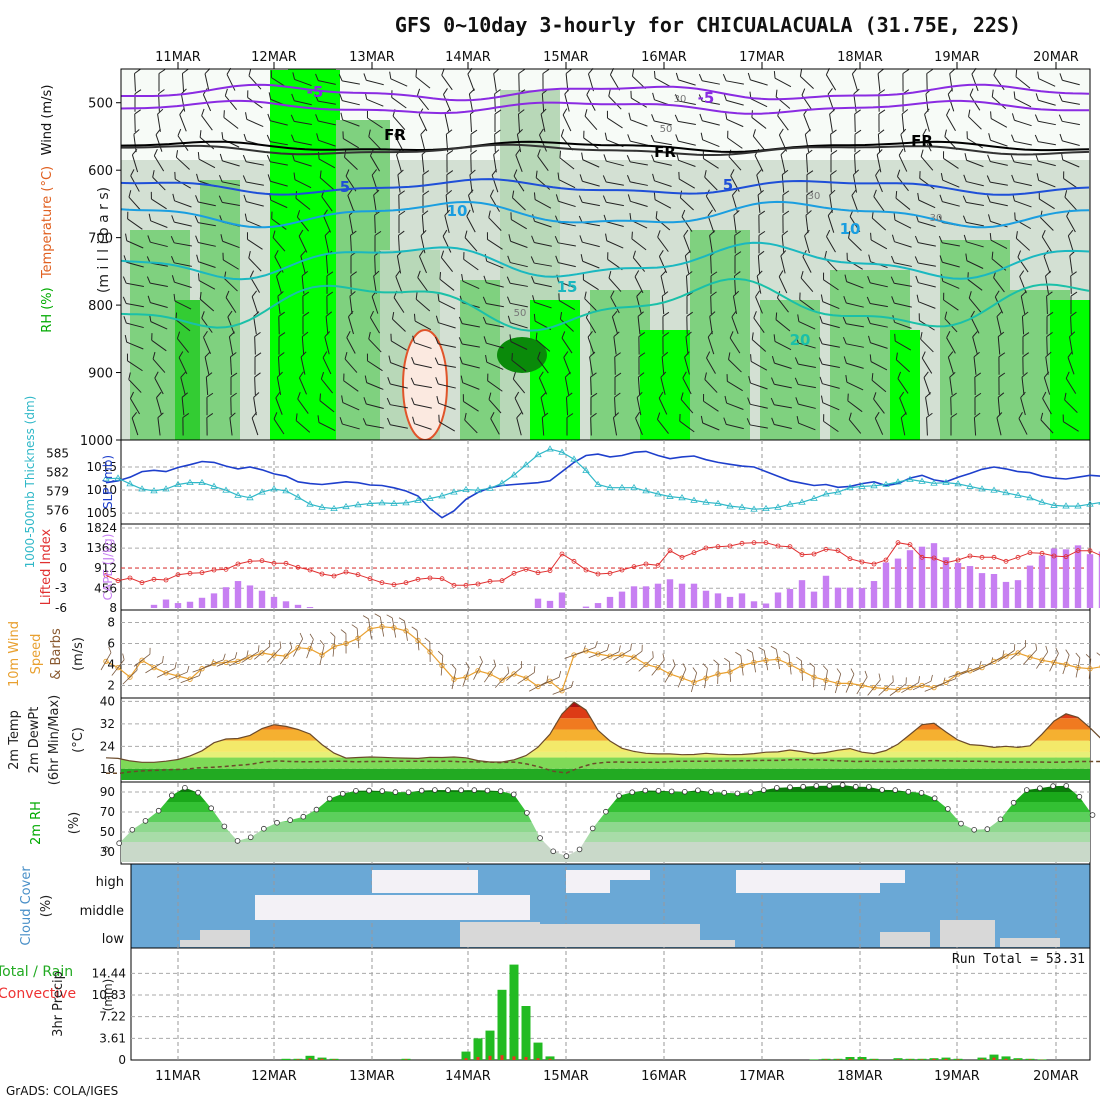  Describe the element at coordinates (605, 92) in the screenshot. I see `isotherm-line` at that location.